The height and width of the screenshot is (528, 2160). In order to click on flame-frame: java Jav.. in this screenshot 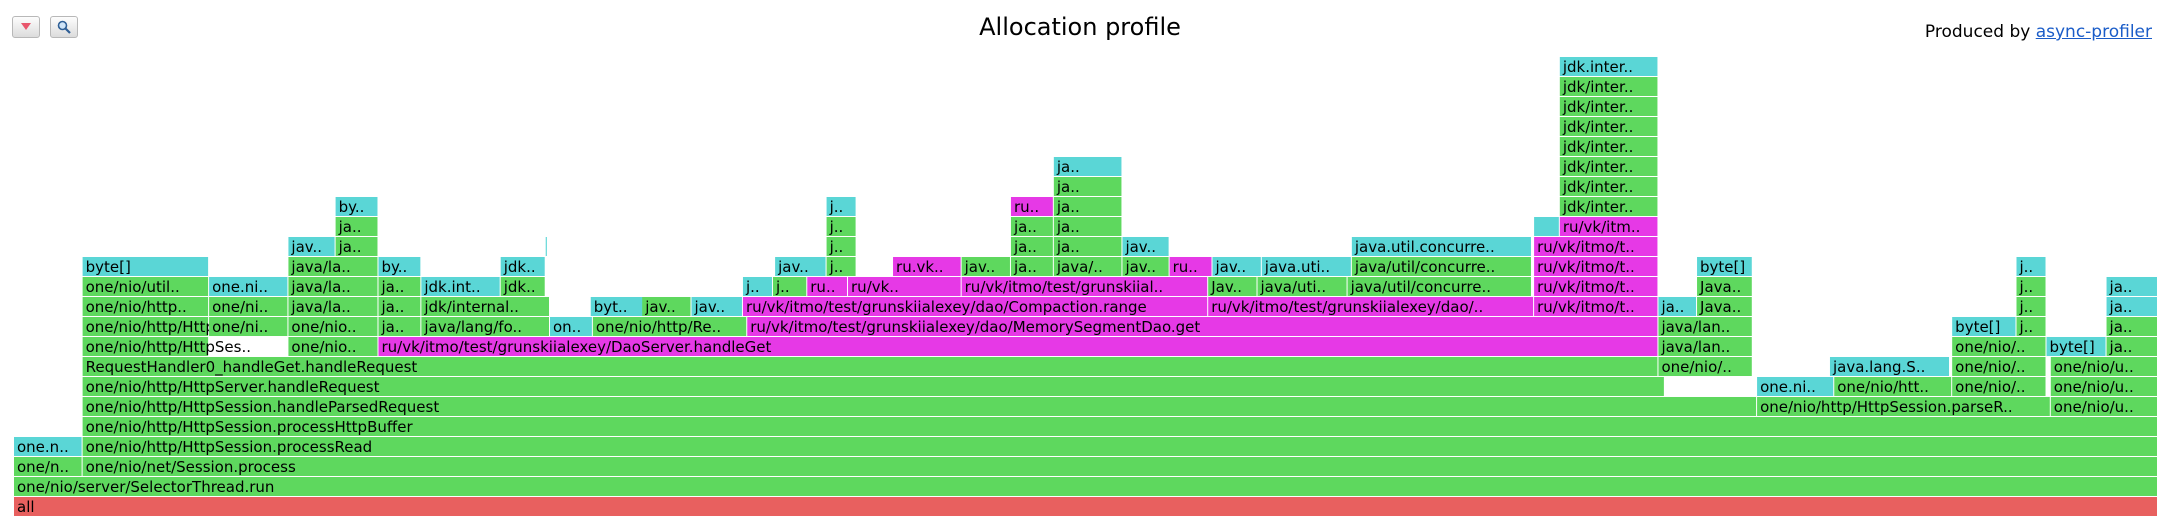, I will do `click(1232, 286)`.